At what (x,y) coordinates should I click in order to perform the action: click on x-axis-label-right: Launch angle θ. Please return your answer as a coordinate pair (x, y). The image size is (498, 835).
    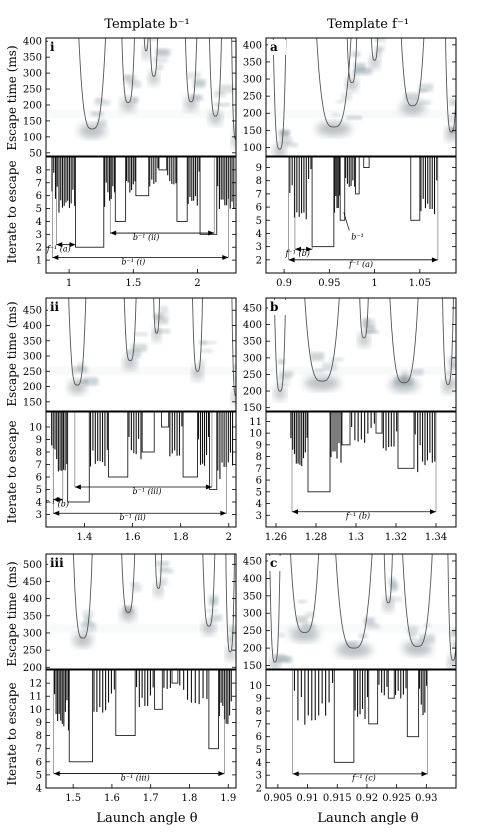
    Looking at the image, I should click on (367, 818).